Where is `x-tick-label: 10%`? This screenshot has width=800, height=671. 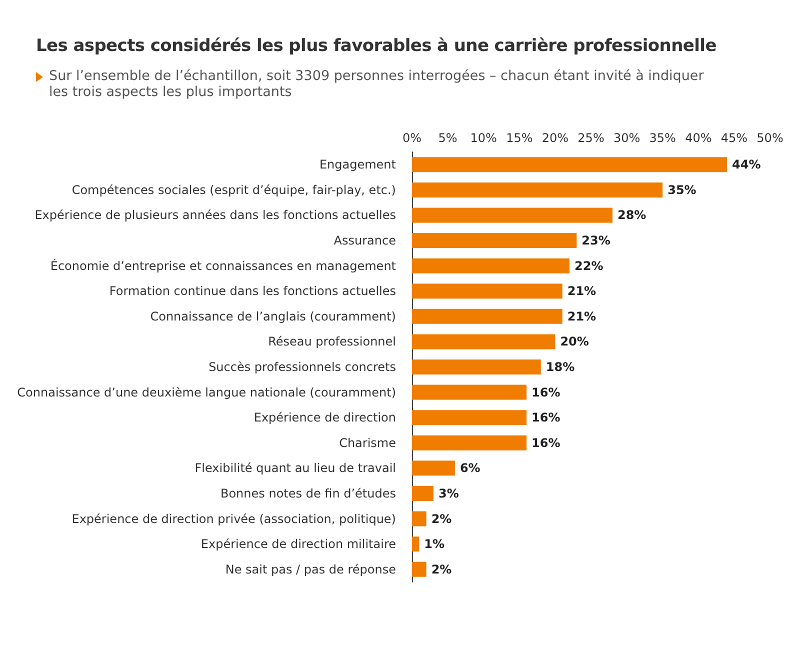
x-tick-label: 10% is located at coordinates (483, 138).